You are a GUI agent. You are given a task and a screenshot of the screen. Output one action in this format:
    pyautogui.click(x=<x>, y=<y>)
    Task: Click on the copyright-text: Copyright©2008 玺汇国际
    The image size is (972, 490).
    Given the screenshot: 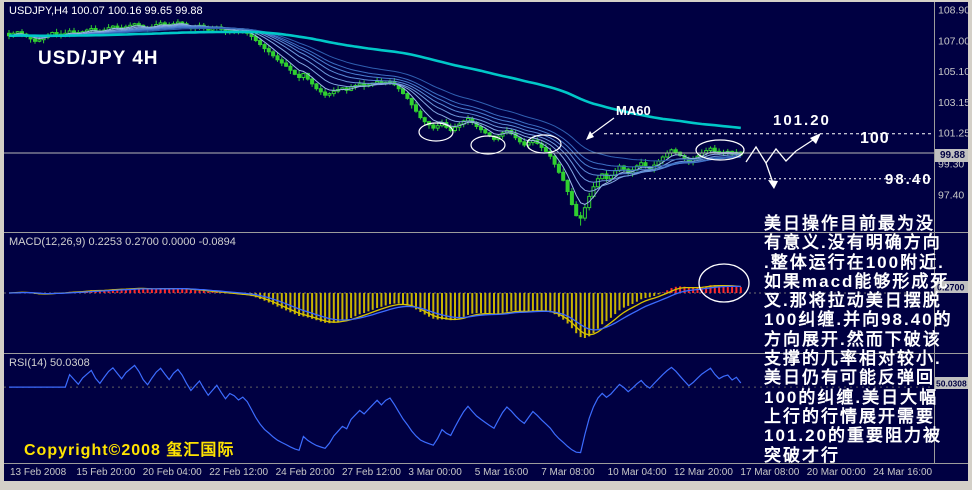 What is the action you would take?
    pyautogui.click(x=129, y=450)
    